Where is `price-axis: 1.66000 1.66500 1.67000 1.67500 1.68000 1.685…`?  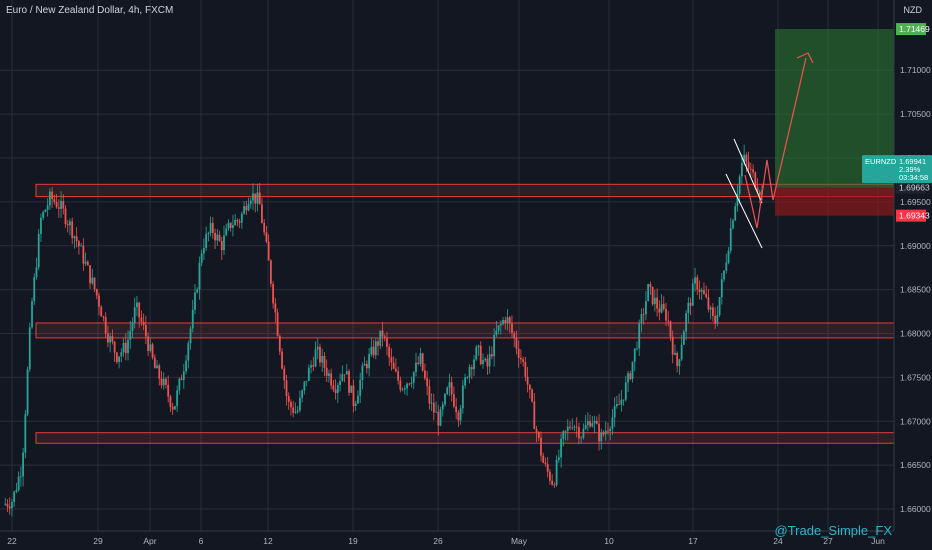
price-axis: 1.66000 1.66500 1.67000 1.67500 1.68000 1.685… is located at coordinates (912, 275).